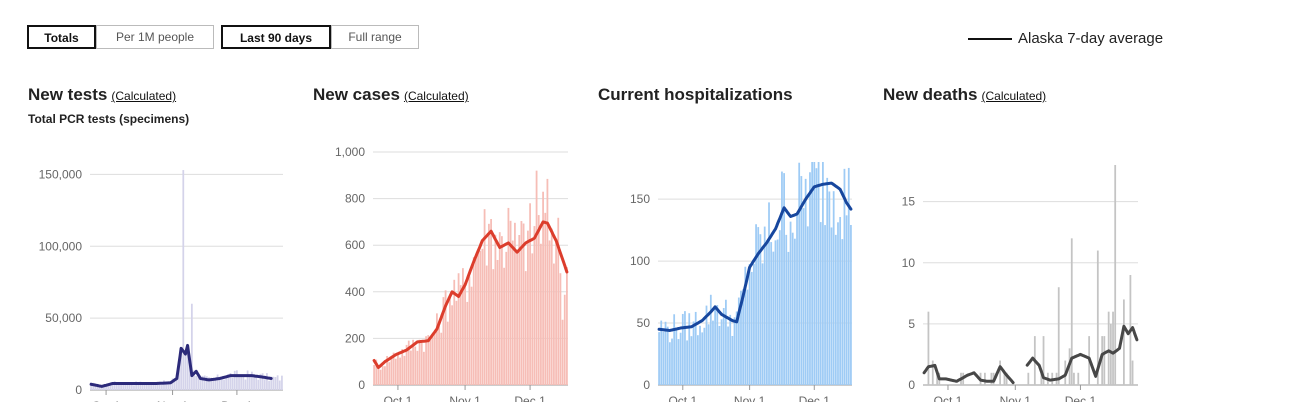 The image size is (1299, 402). Describe the element at coordinates (909, 202) in the screenshot. I see `y-tick-label: 15` at that location.